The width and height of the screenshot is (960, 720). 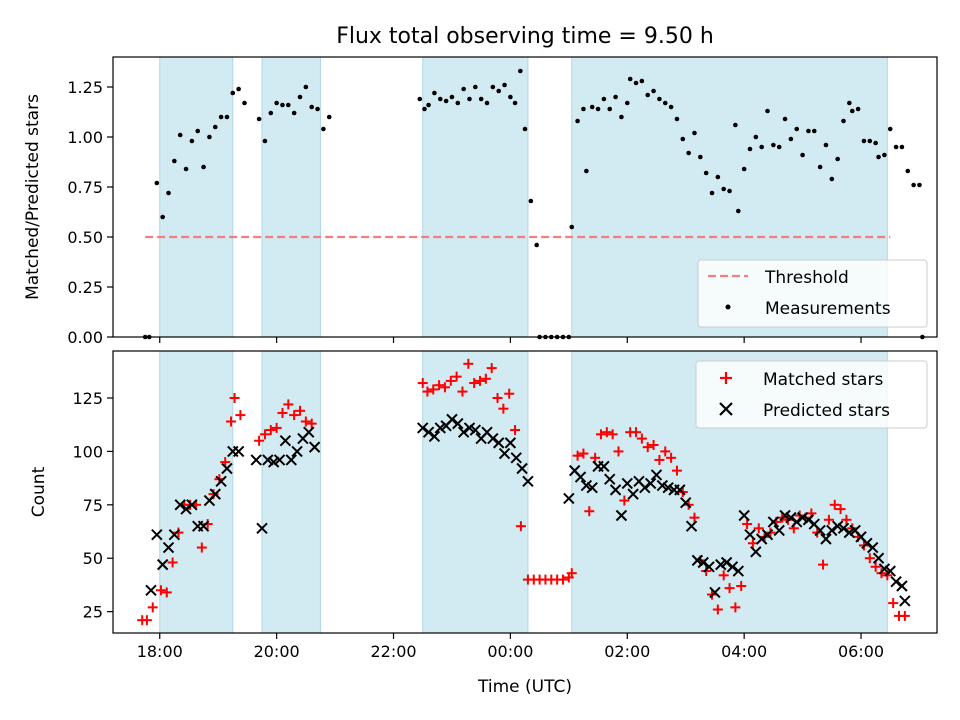 What do you see at coordinates (524, 687) in the screenshot?
I see `x-axis-label: Time (UTC)` at bounding box center [524, 687].